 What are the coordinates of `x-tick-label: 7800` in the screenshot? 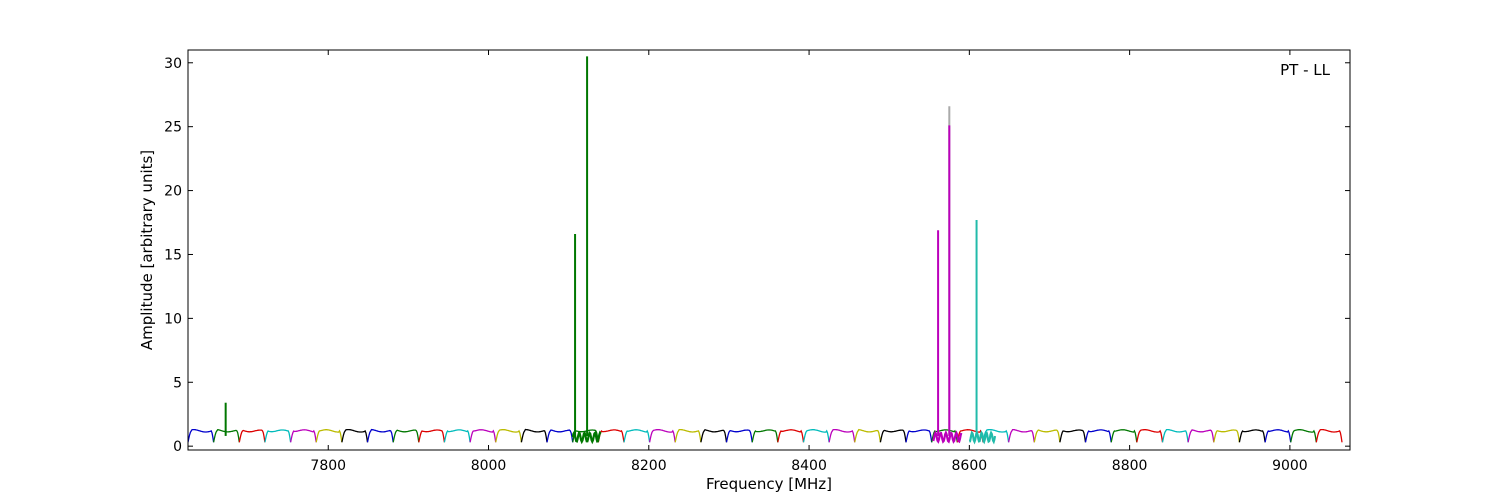 It's located at (328, 466).